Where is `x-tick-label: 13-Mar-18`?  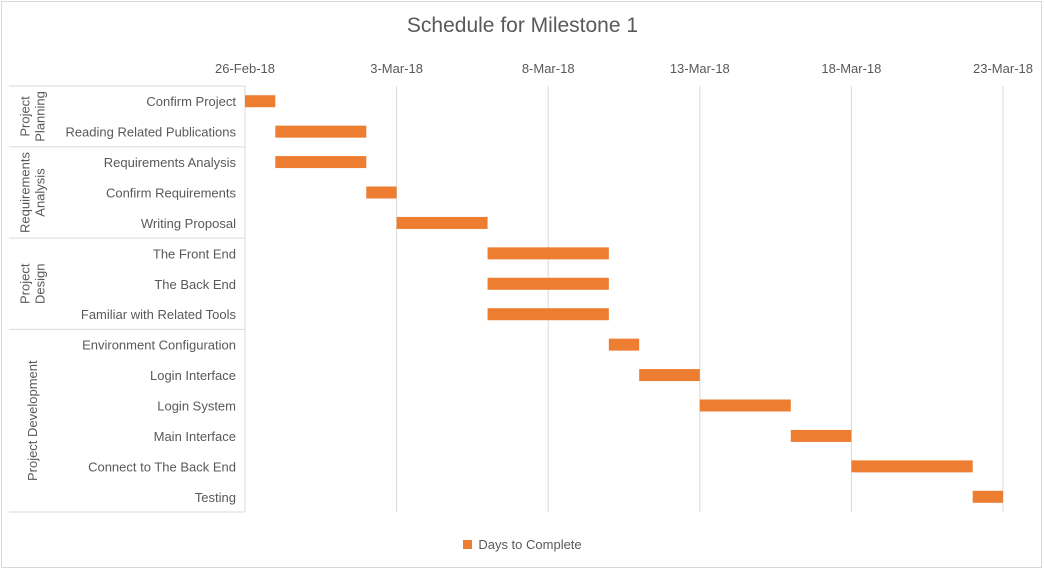
x-tick-label: 13-Mar-18 is located at coordinates (700, 68).